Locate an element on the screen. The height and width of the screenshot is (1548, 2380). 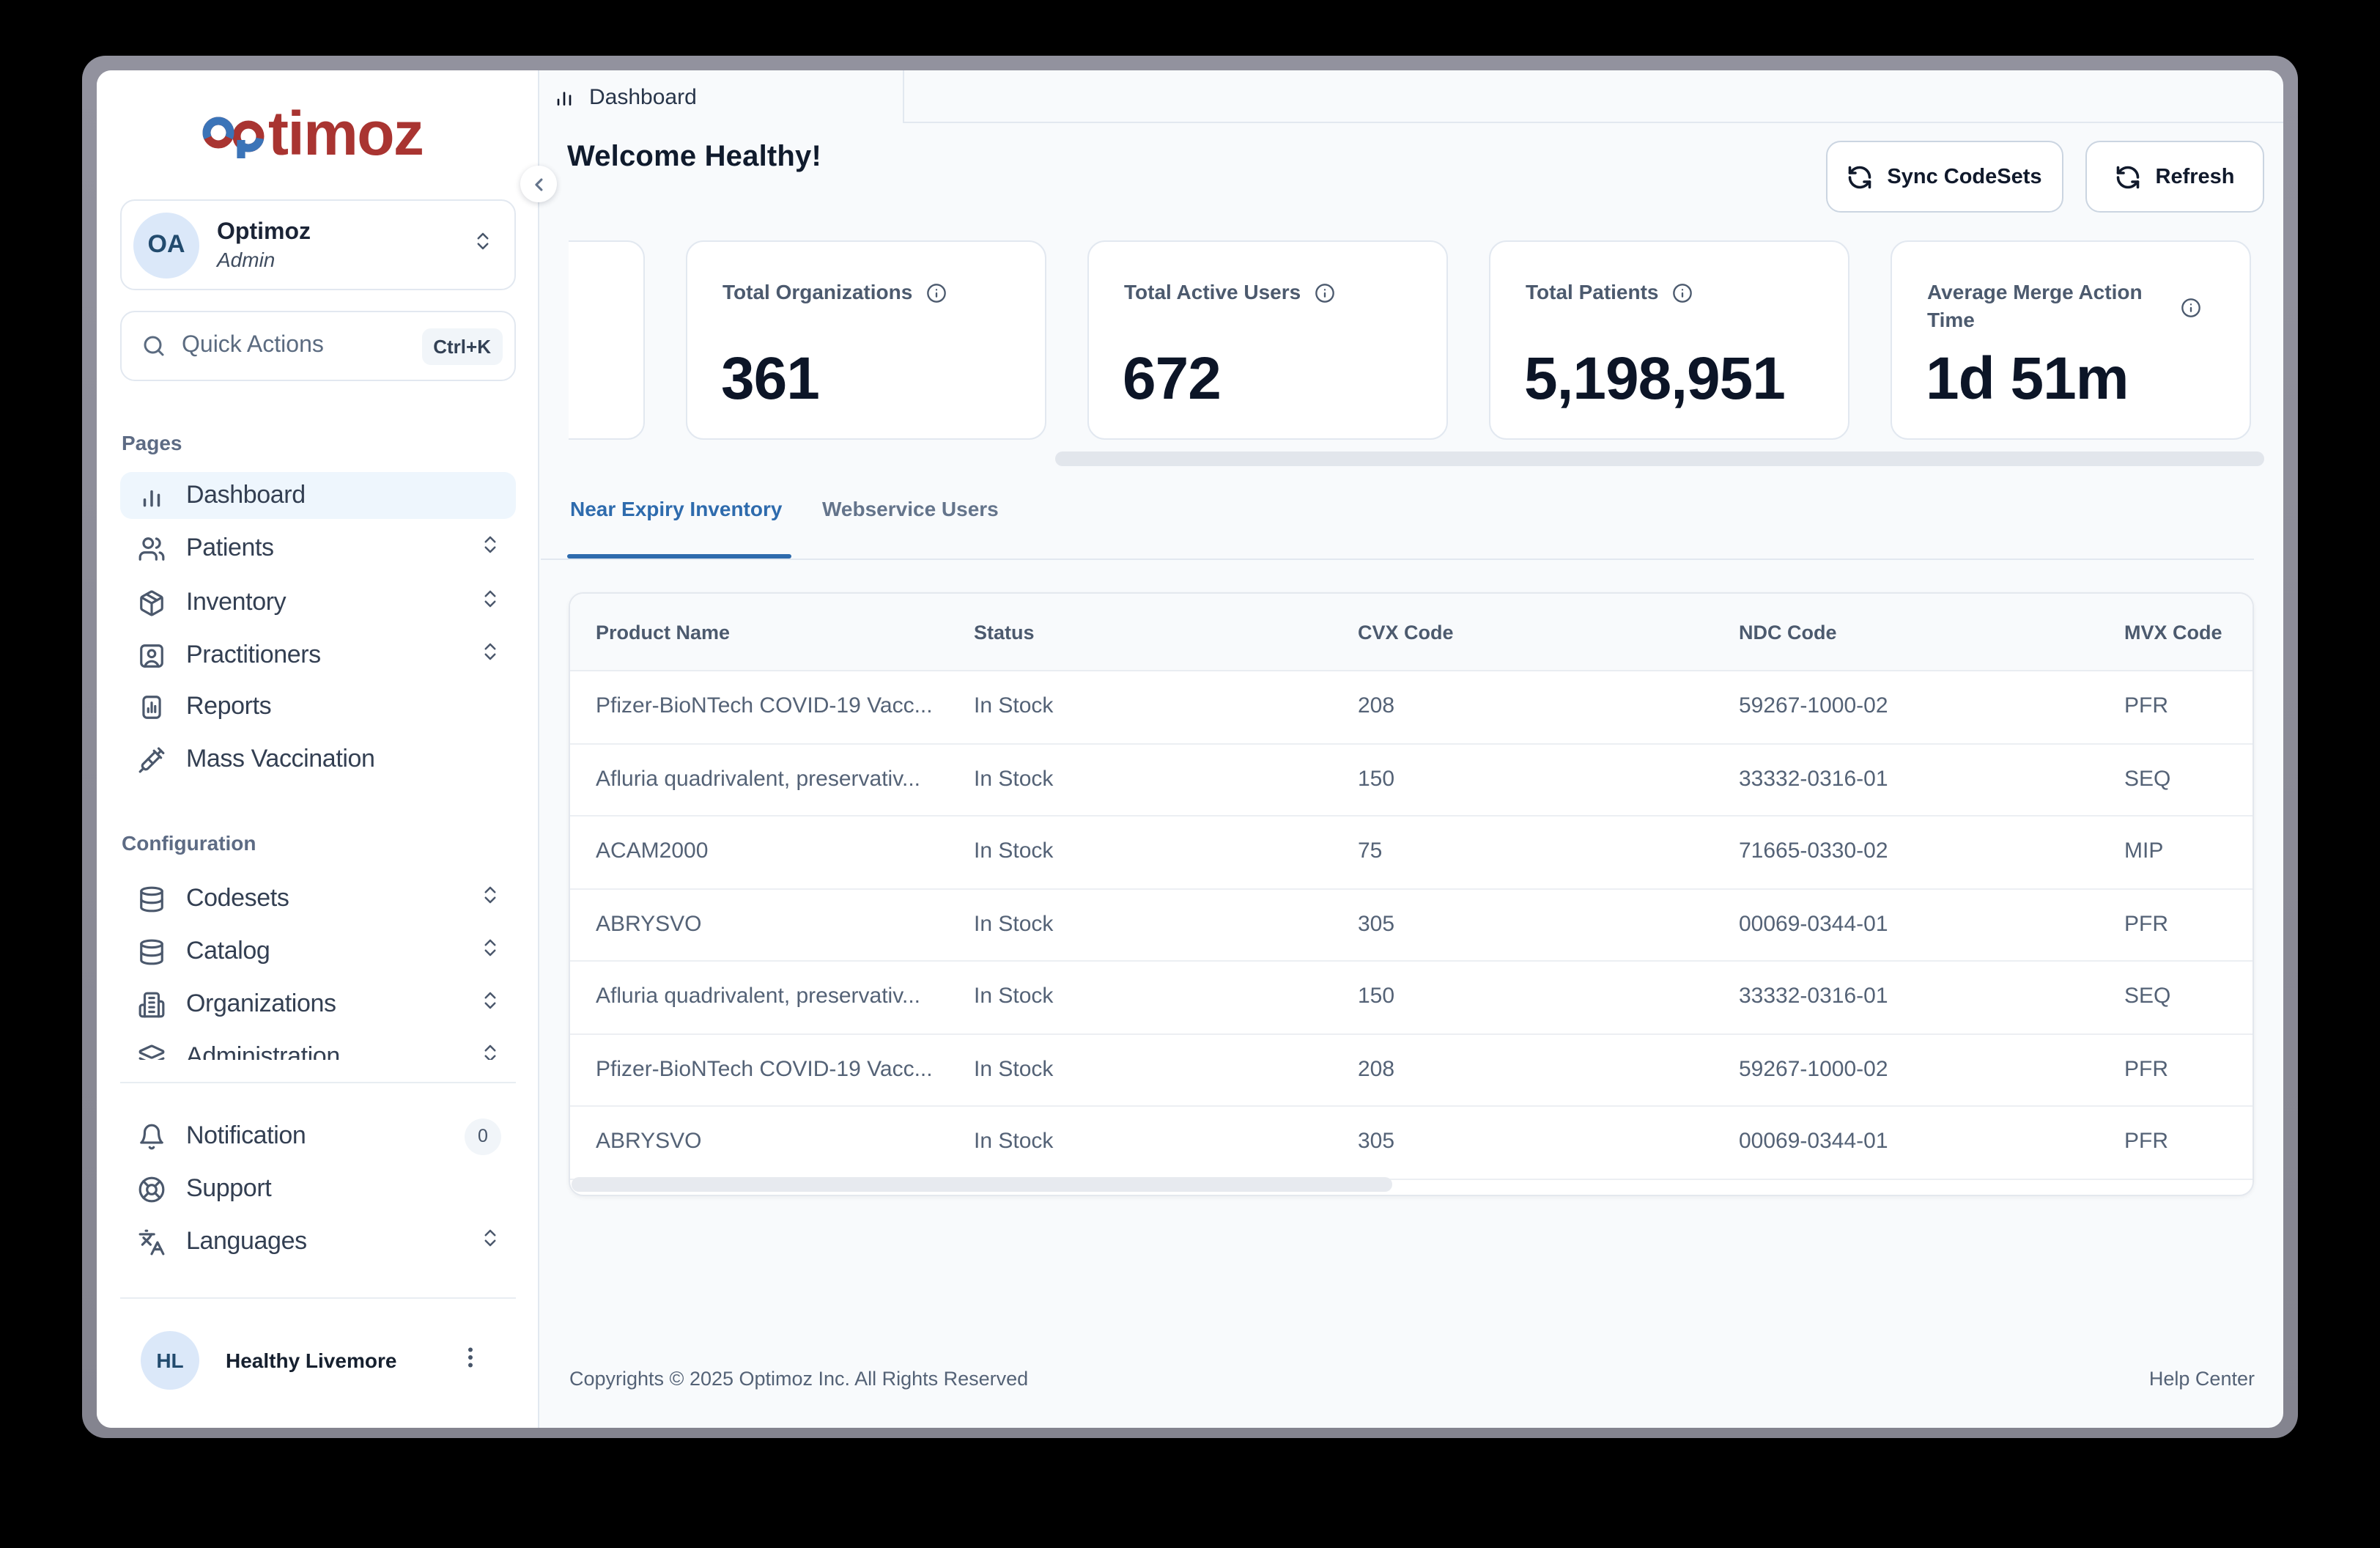
svg-text: timoz is located at coordinates (345, 133).